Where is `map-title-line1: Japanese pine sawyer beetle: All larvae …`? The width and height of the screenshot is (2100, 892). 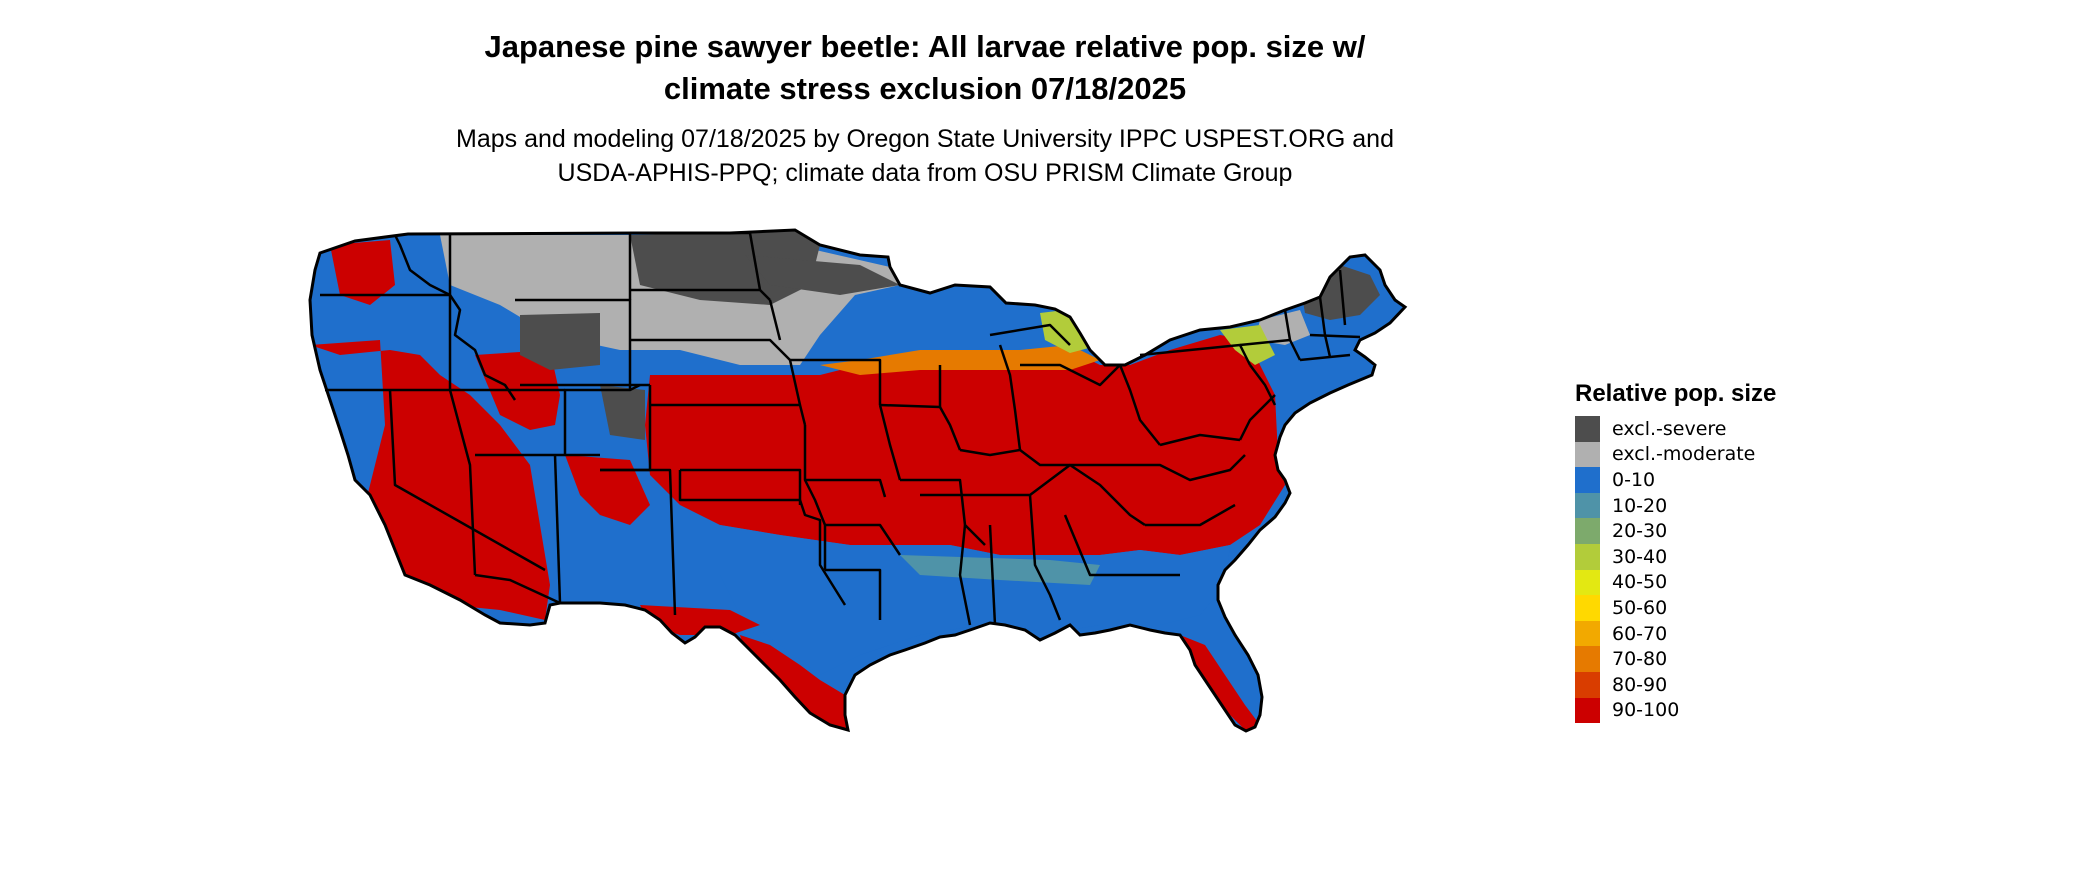
map-title-line1: Japanese pine sawyer beetle: All larvae … is located at coordinates (925, 46).